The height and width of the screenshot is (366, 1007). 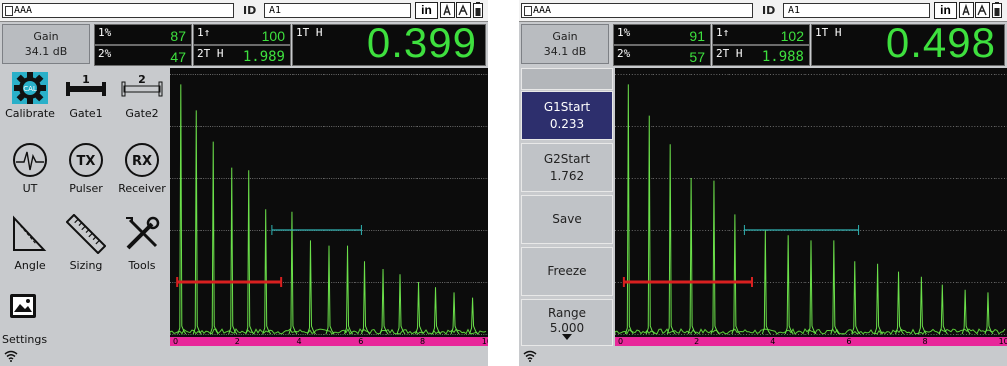 I want to click on menu-ut: UT, so click(x=30, y=167).